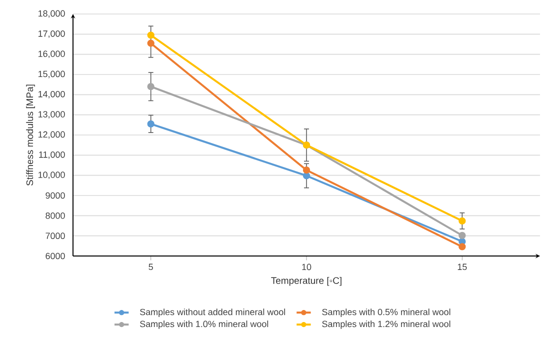 The width and height of the screenshot is (550, 346). What do you see at coordinates (204, 324) in the screenshot?
I see `legend-label: Samples with 1.0% mineral wool` at bounding box center [204, 324].